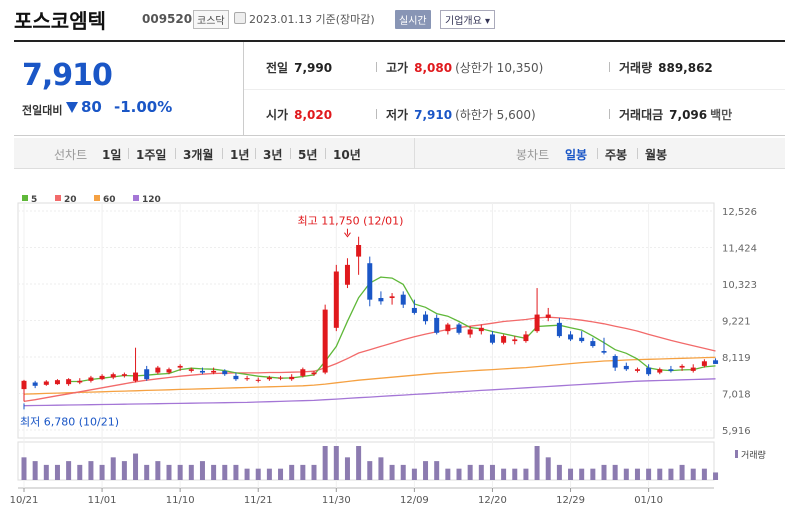 This screenshot has height=518, width=785. Describe the element at coordinates (198, 155) in the screenshot. I see `tab-3m: 3개월` at that location.